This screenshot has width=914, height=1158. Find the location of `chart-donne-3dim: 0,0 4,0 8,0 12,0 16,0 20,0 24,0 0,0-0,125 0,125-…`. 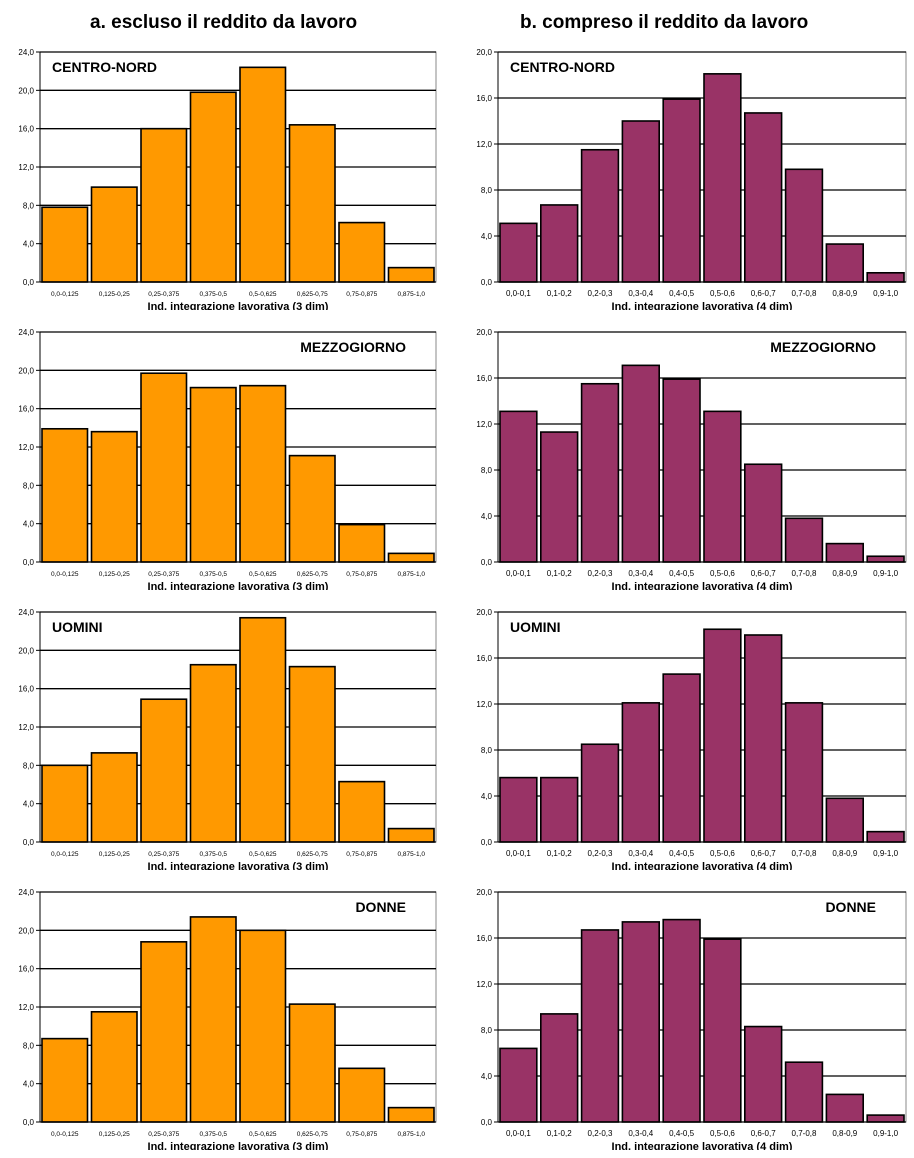

chart-donne-3dim: 0,0 4,0 8,0 12,0 16,0 20,0 24,0 0,0-0,125 0,125-… is located at coordinates (227, 1019).